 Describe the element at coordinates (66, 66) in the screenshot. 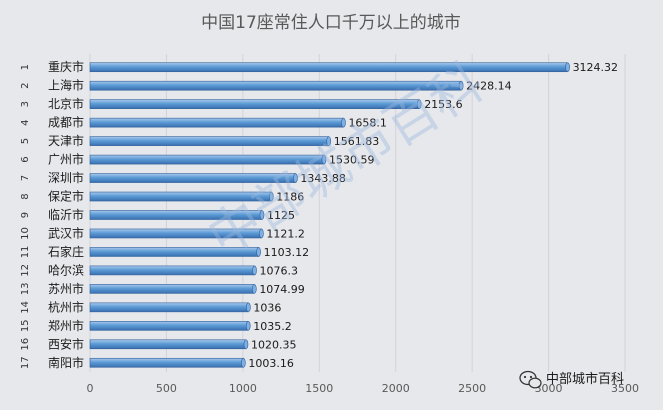

I see `category-label: 重庆市` at that location.